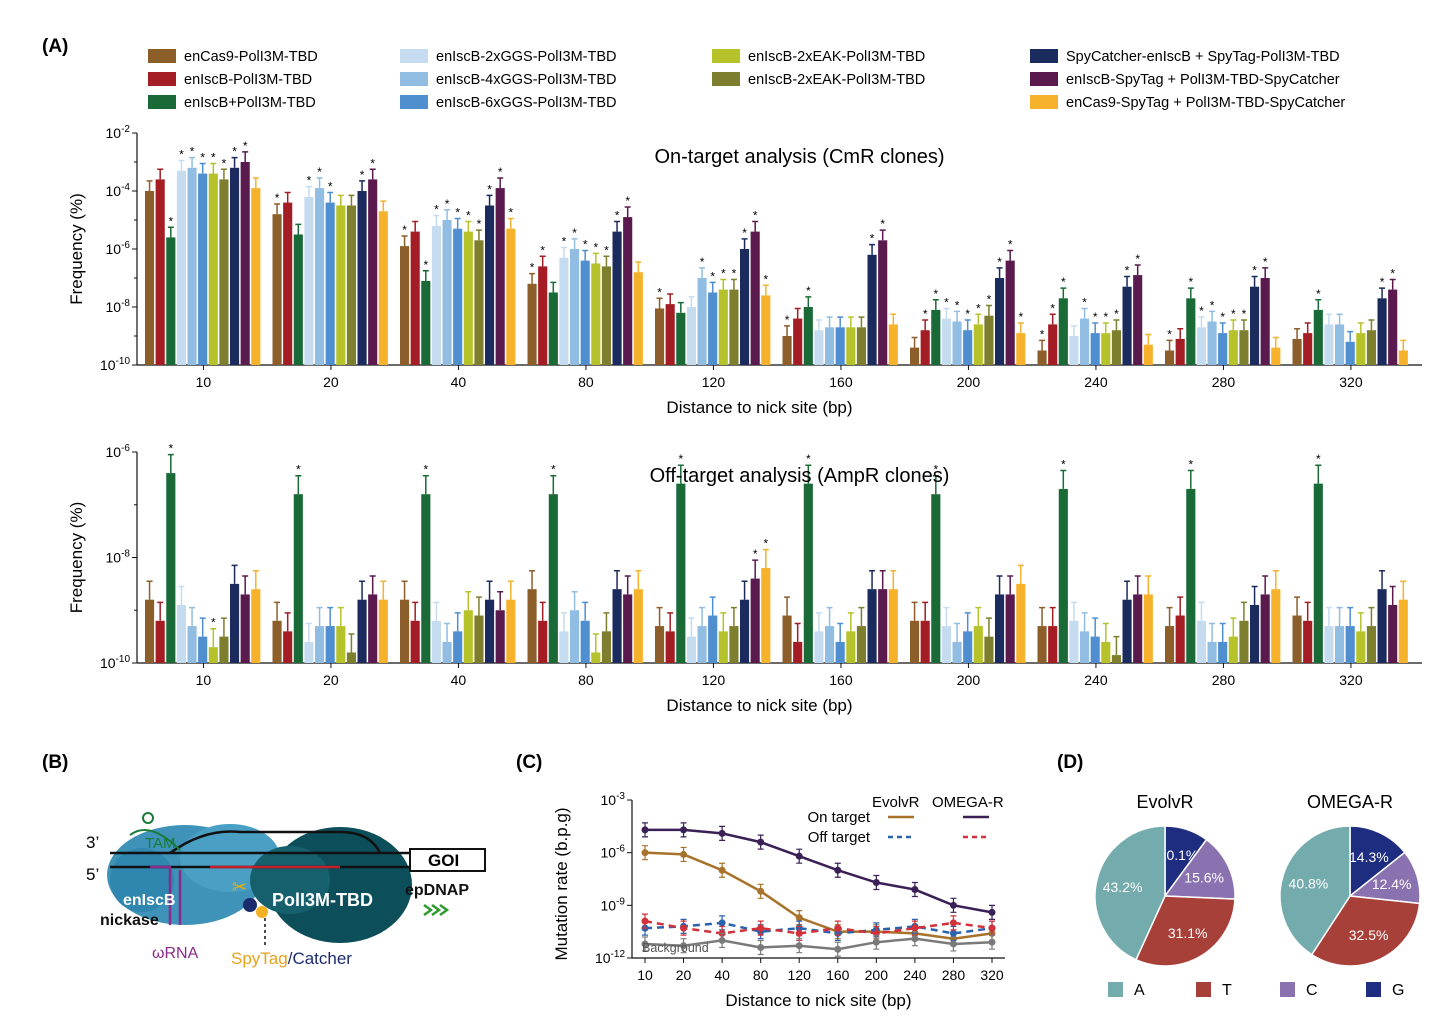 The image size is (1440, 1016). Describe the element at coordinates (251, 57) in the screenshot. I see `legend-label: enCas9-PolI3M-TBD` at that location.